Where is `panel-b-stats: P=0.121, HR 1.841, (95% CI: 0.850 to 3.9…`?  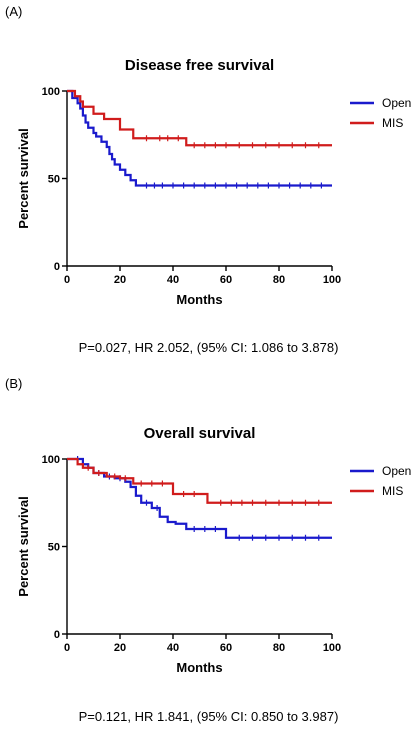
panel-b-stats: P=0.121, HR 1.841, (95% CI: 0.850 to 3.9… is located at coordinates (208, 716).